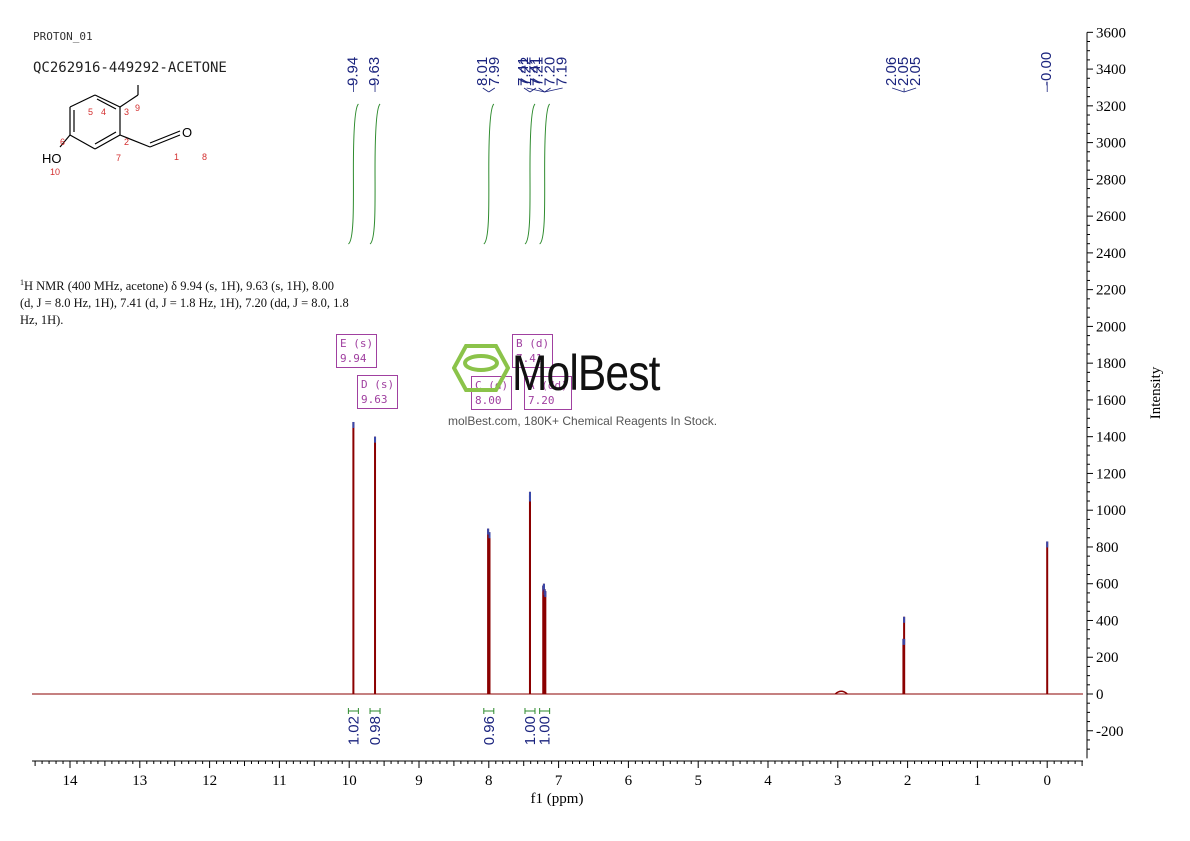 This screenshot has width=1190, height=841. I want to click on y-tick-label: 3600, so click(1111, 33).